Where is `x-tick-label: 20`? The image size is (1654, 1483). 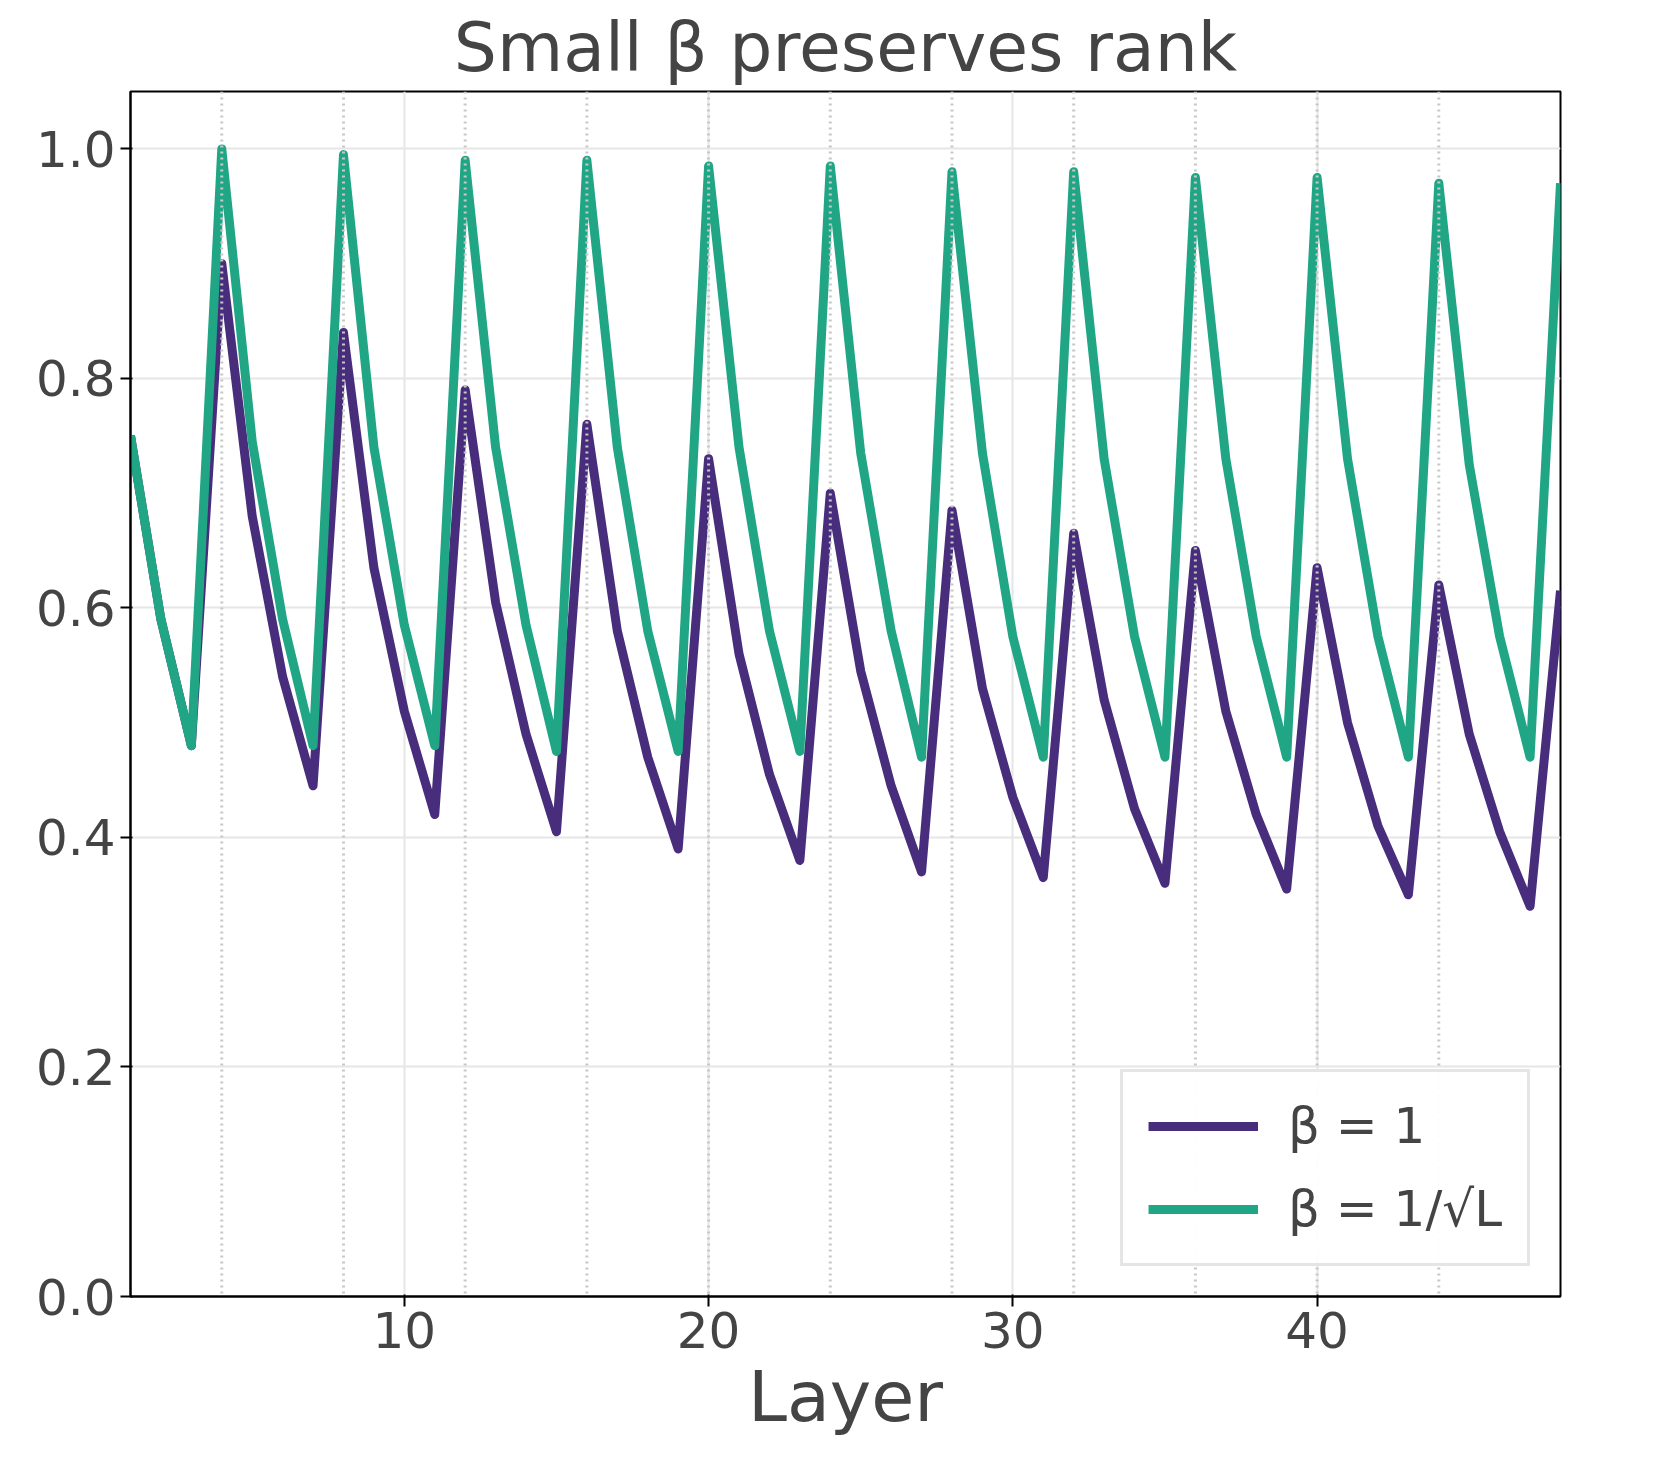 x-tick-label: 20 is located at coordinates (708, 1330).